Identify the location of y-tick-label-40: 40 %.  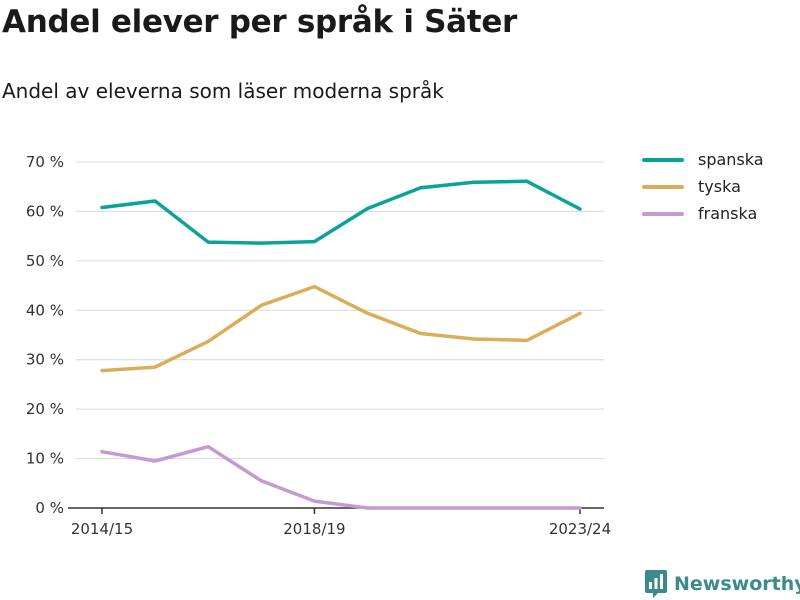
(45, 310).